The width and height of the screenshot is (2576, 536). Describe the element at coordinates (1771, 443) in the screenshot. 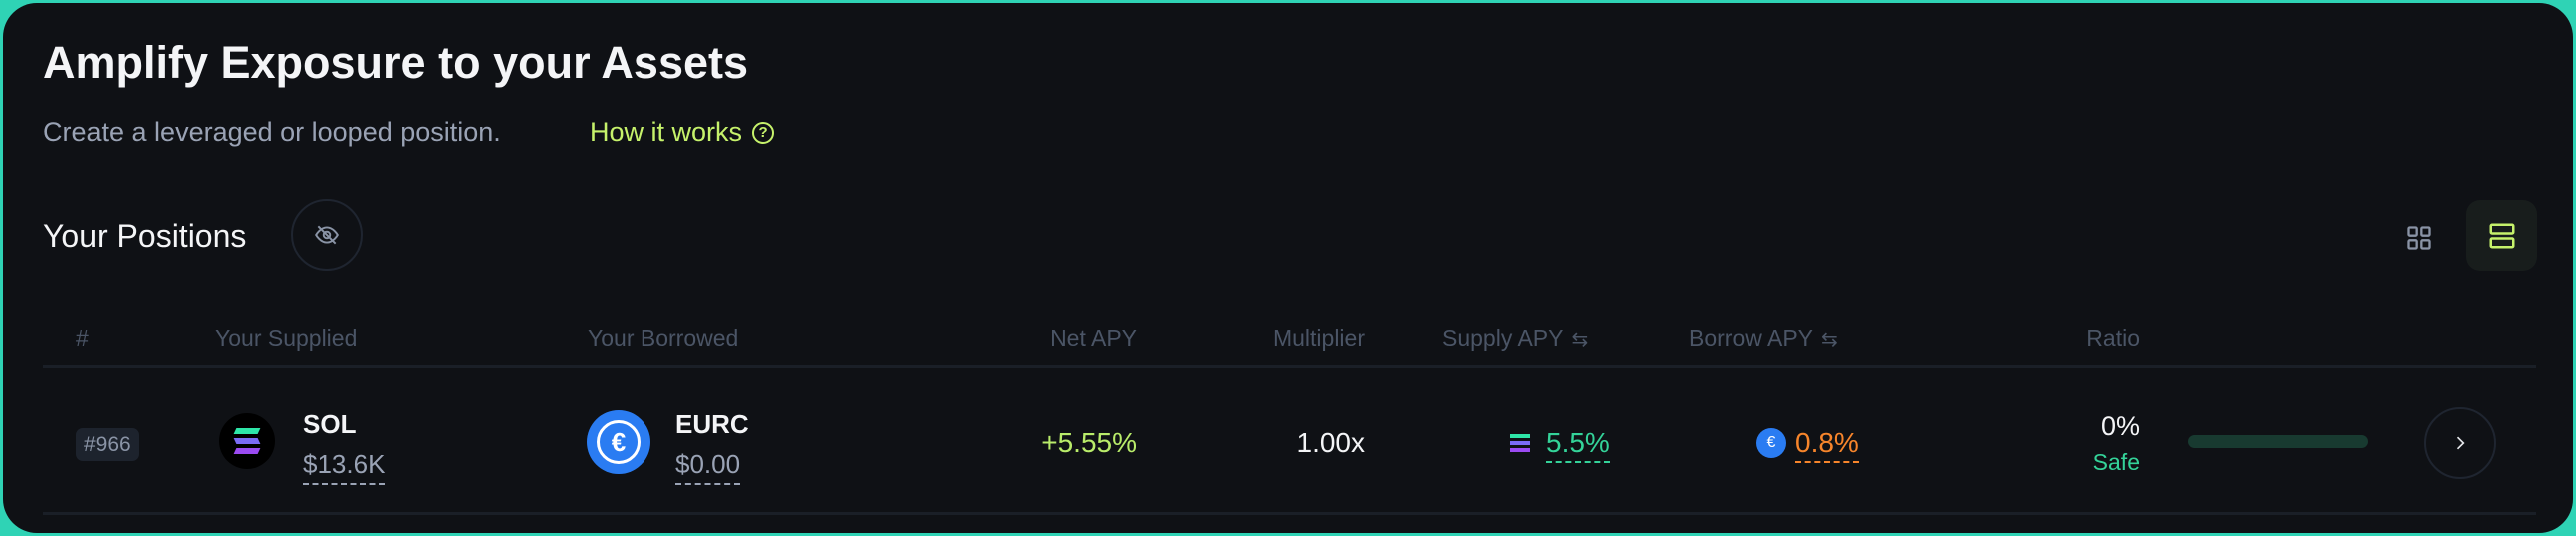

I see `eurc-small-icon: €` at that location.